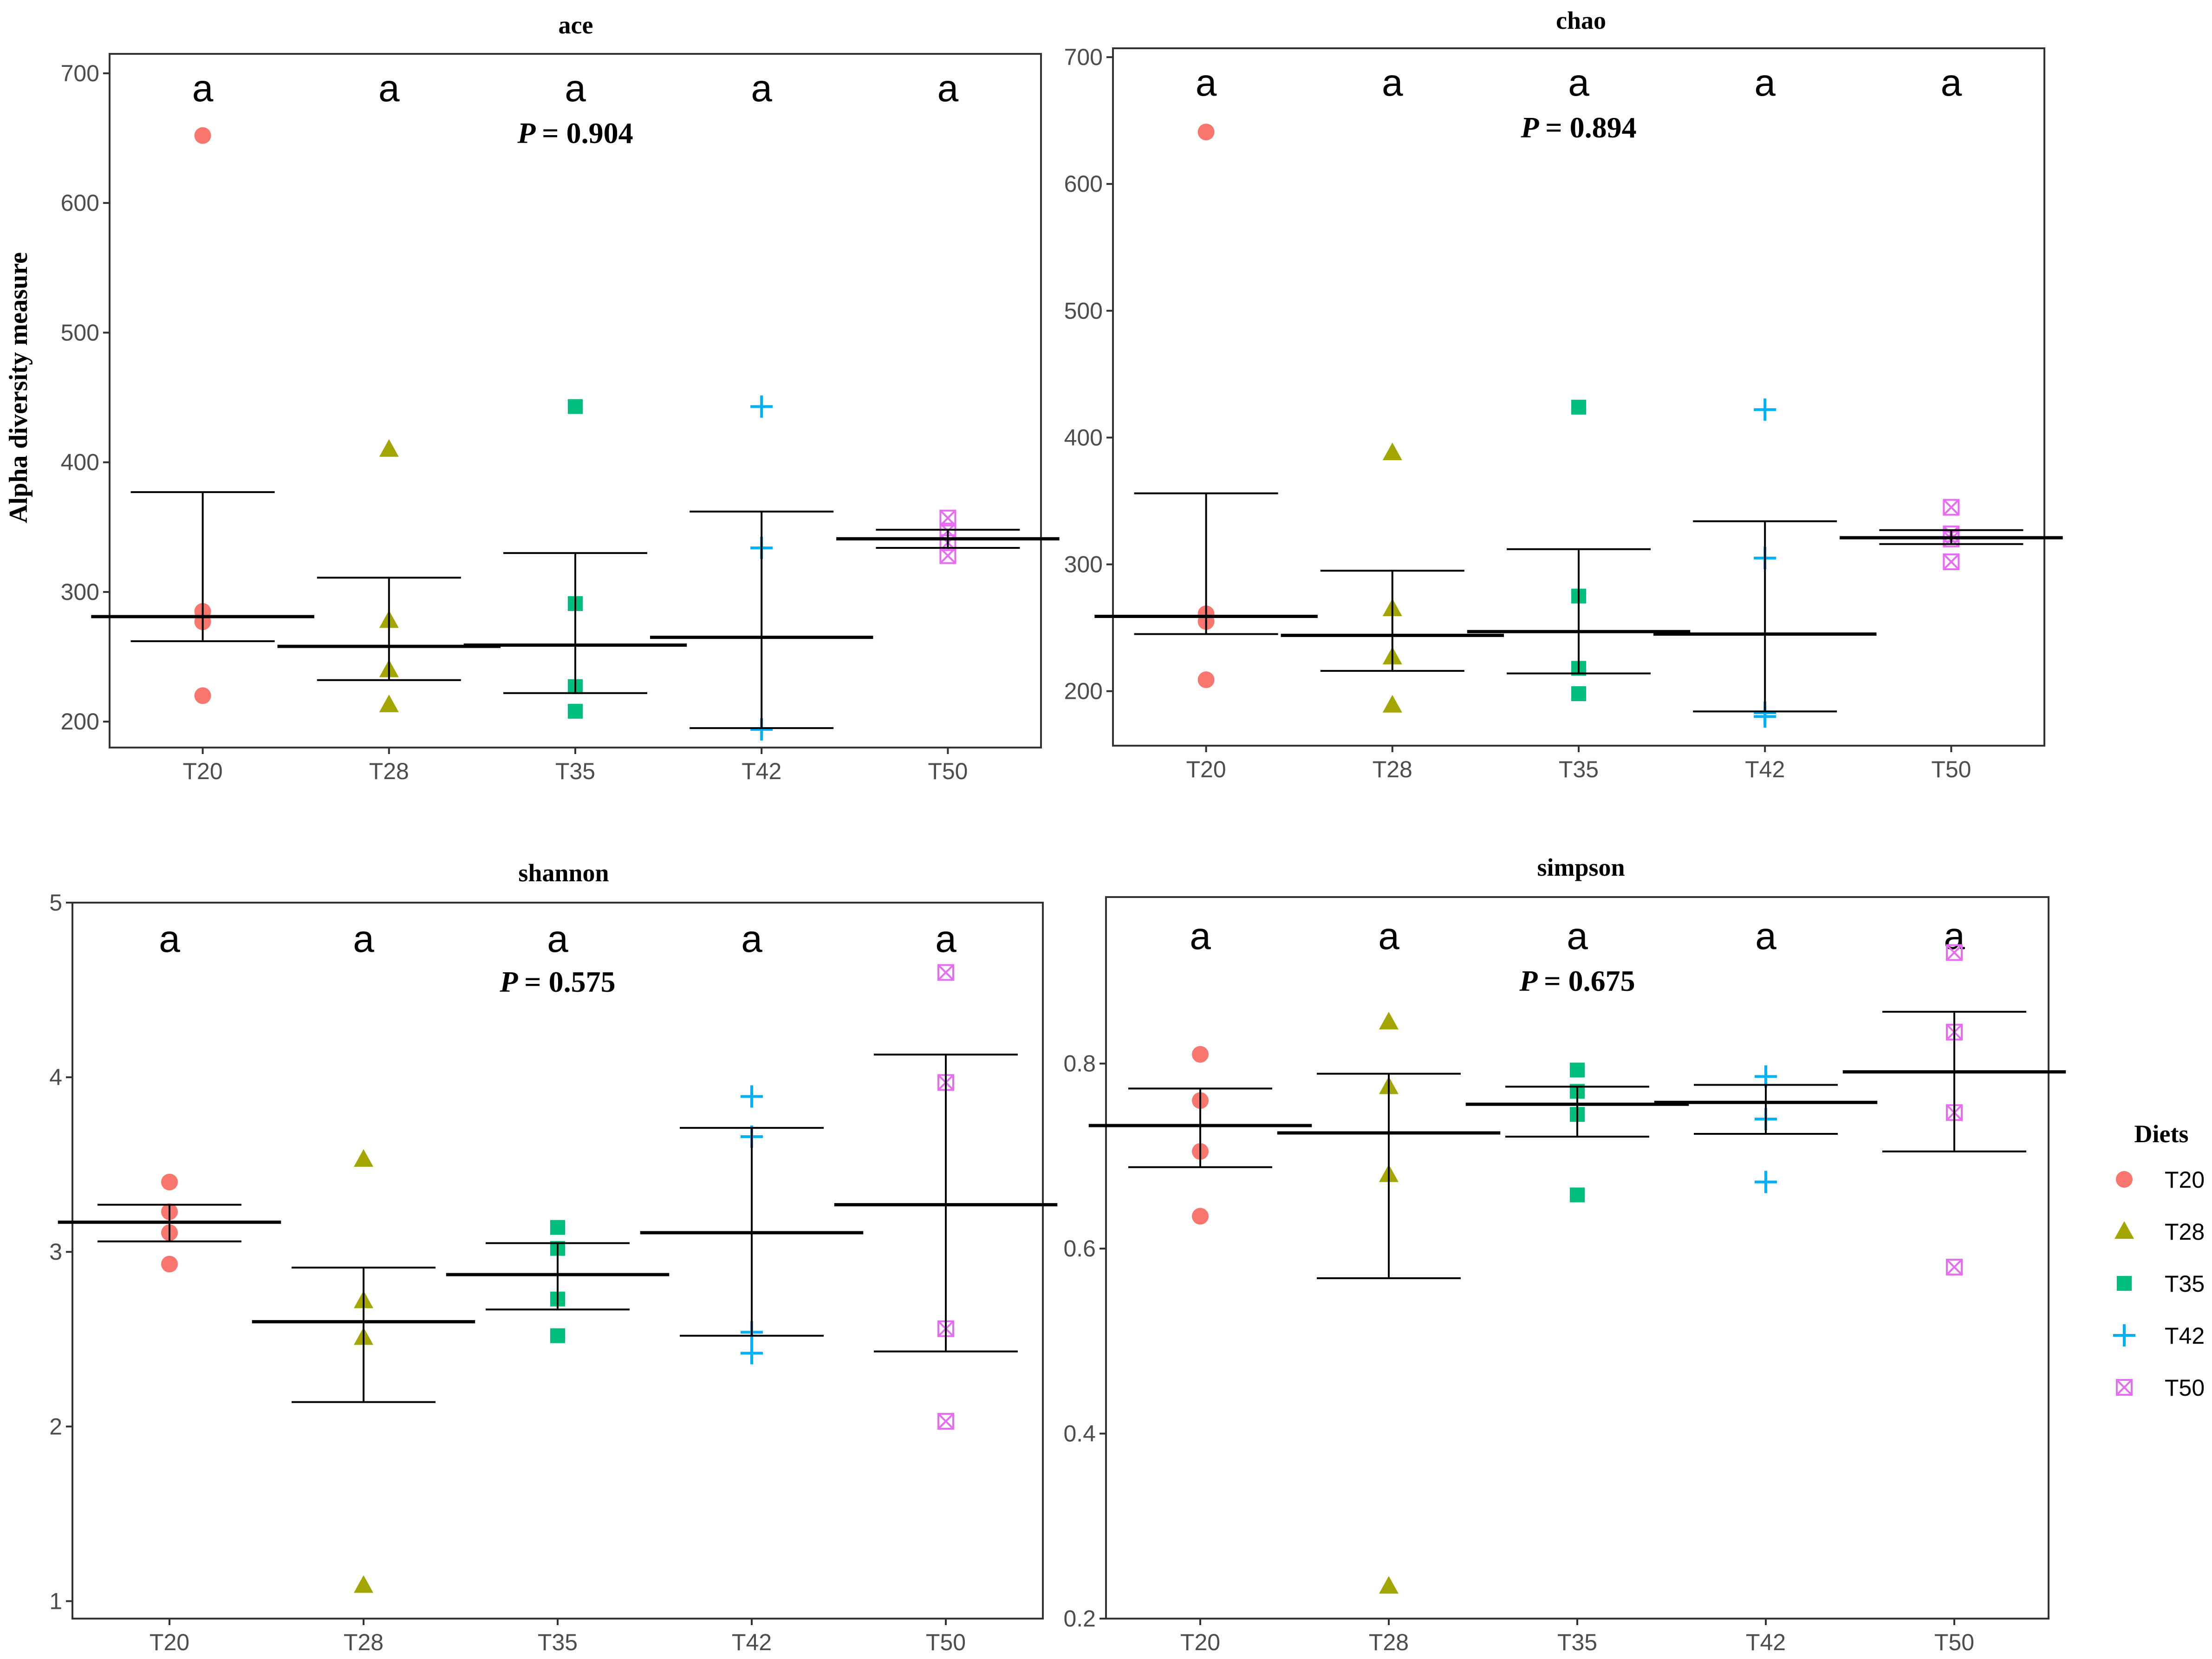 This screenshot has width=2212, height=1659. What do you see at coordinates (511, 982) in the screenshot?
I see `p-value-symbol: P` at bounding box center [511, 982].